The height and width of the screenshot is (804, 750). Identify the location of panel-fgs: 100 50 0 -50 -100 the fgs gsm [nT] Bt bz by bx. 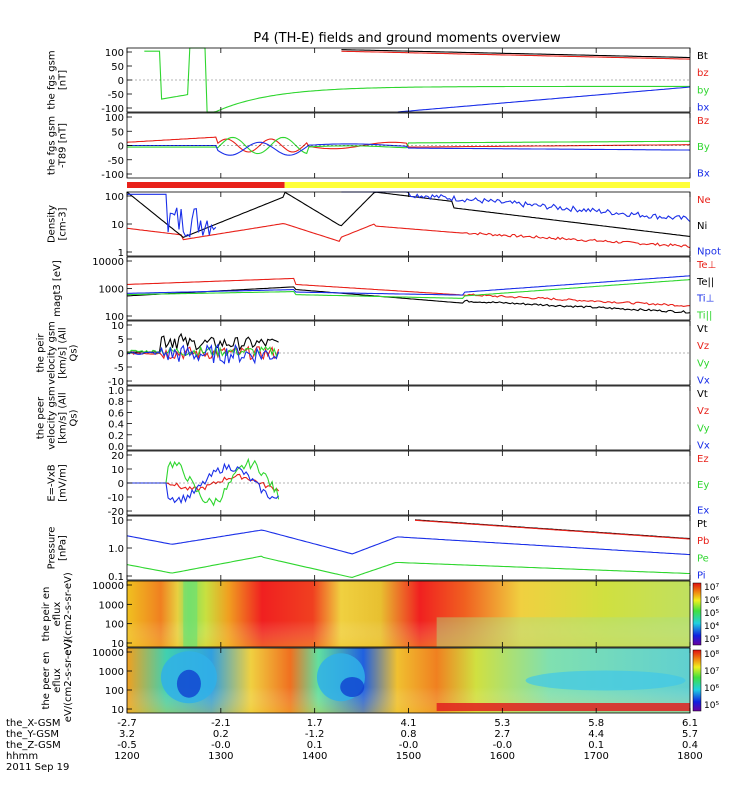
(378, 81).